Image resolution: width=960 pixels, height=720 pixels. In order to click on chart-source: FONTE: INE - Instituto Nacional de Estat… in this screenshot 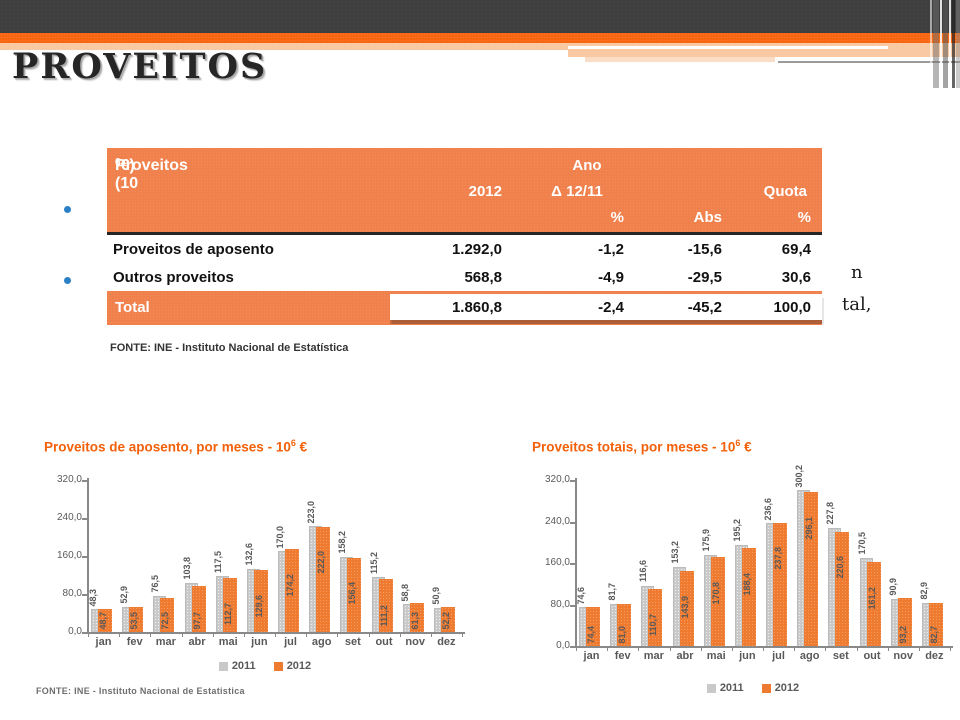, I will do `click(140, 691)`.